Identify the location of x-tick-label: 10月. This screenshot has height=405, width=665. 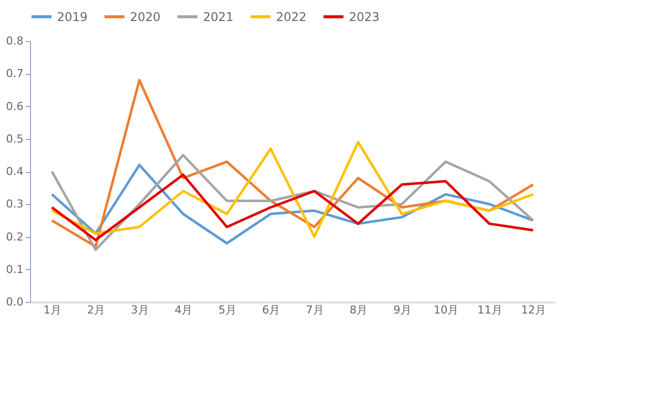
(446, 310).